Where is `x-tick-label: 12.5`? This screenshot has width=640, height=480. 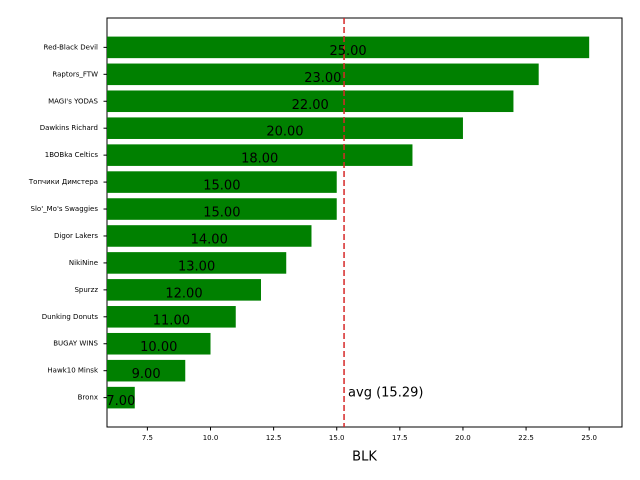 x-tick-label: 12.5 is located at coordinates (274, 438).